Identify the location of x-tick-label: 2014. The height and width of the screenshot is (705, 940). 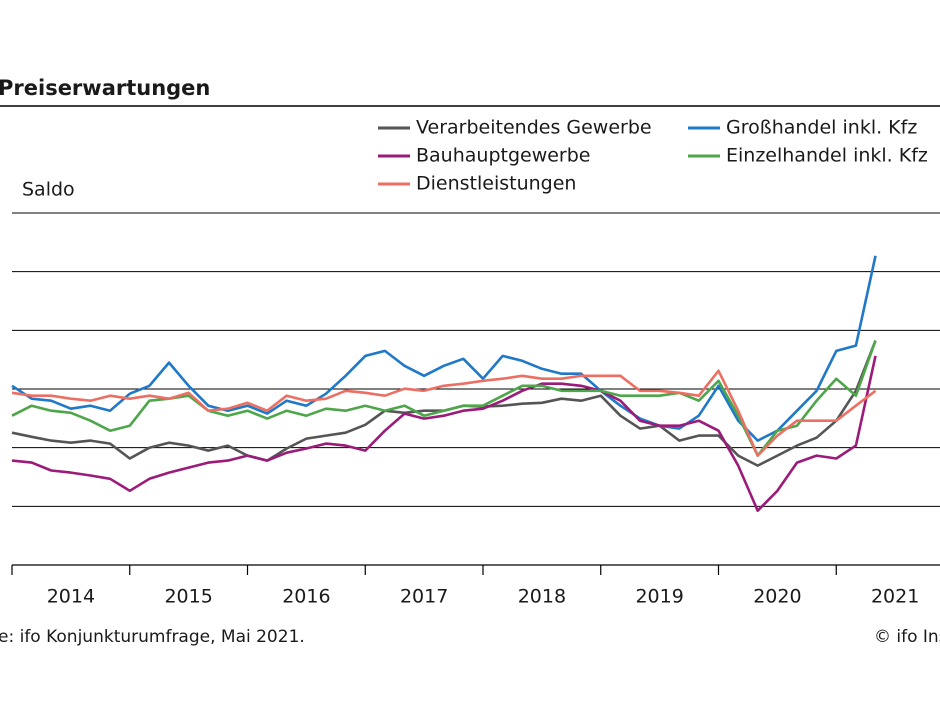
(71, 597).